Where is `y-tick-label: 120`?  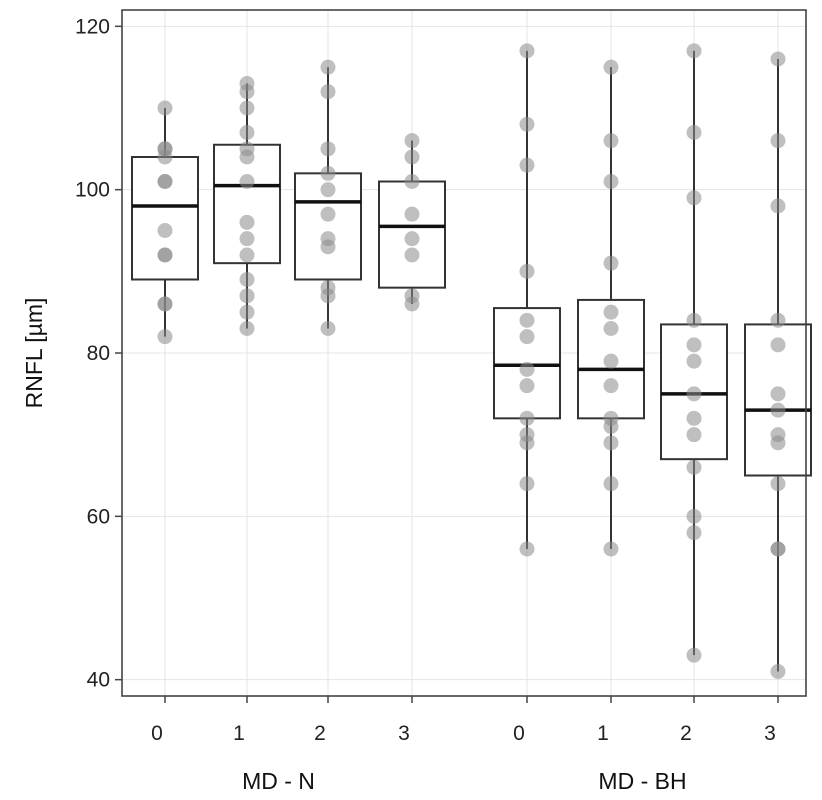
y-tick-label: 120 is located at coordinates (92, 26).